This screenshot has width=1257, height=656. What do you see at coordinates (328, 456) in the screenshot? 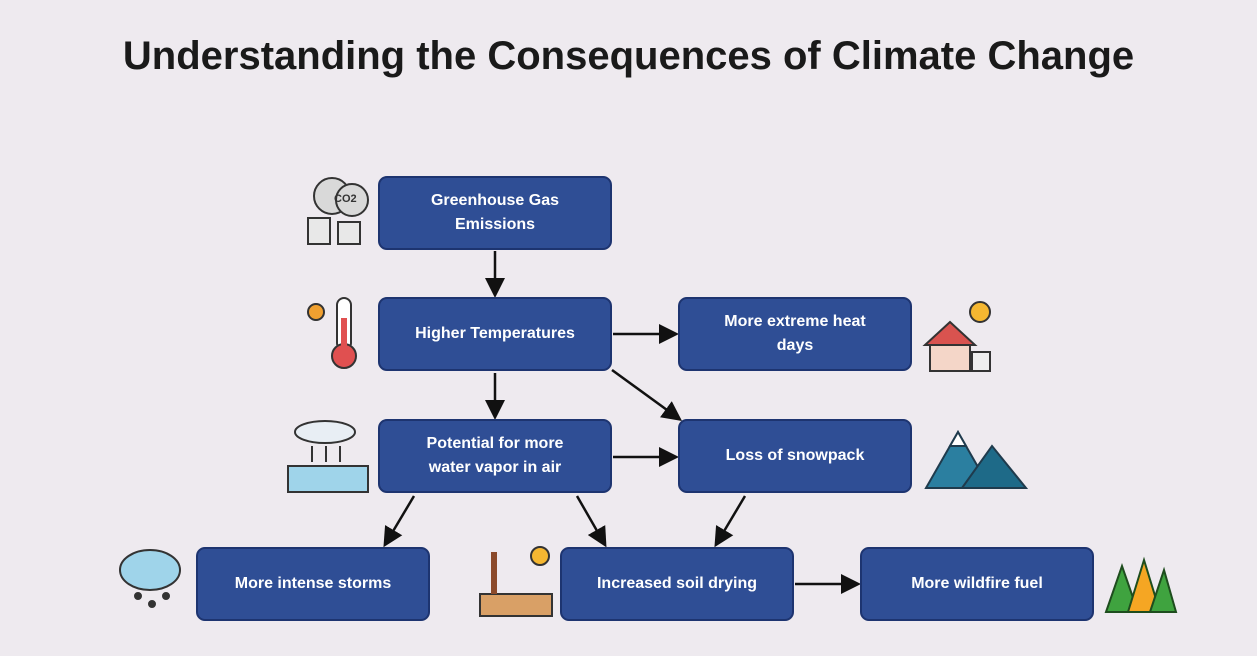
I see `icon-water-vapor` at bounding box center [328, 456].